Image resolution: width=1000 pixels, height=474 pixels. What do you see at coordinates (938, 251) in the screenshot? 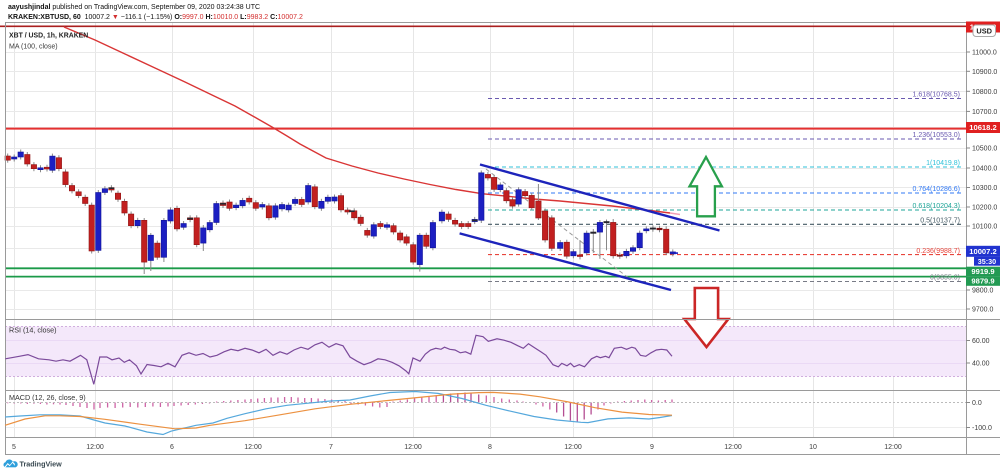
I see `svg-text: 0.236(9988.7)` at bounding box center [938, 251].